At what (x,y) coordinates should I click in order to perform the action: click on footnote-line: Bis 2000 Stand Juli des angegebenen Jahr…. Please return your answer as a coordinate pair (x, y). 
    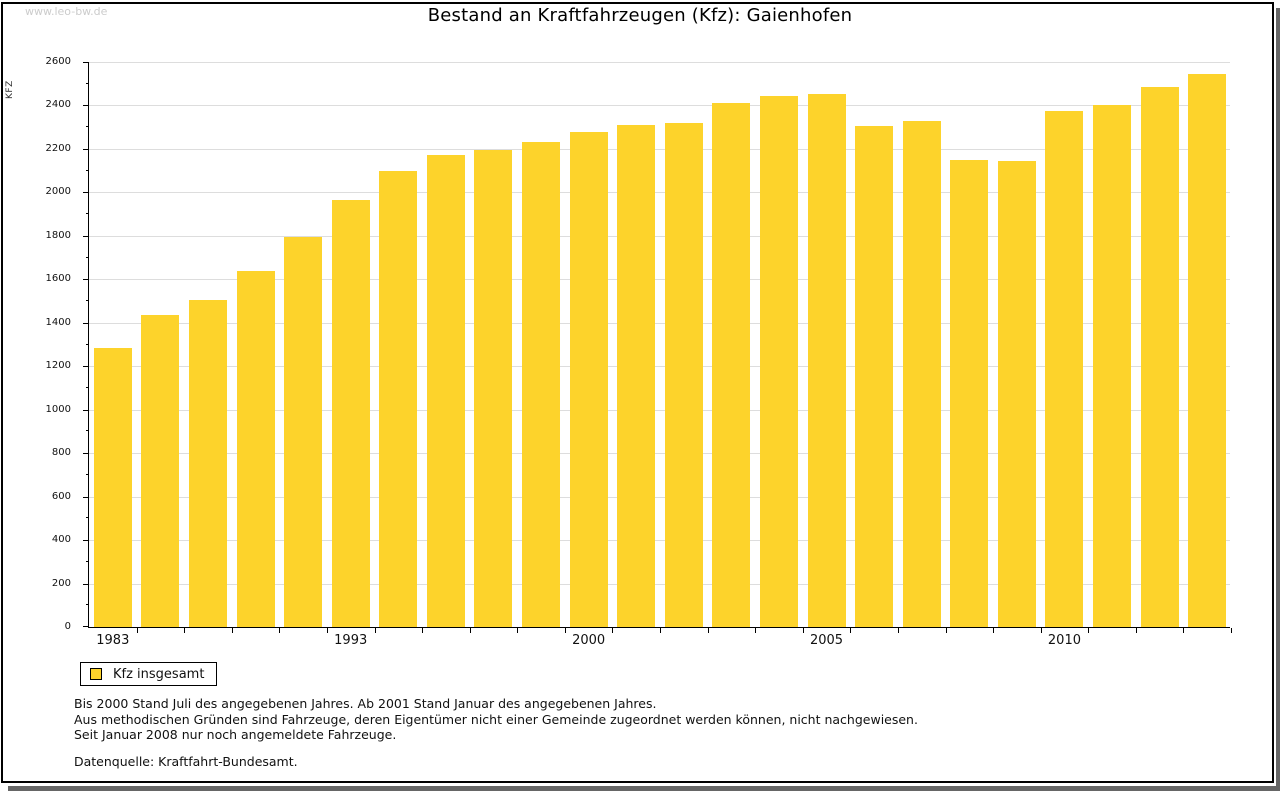
    Looking at the image, I should click on (365, 703).